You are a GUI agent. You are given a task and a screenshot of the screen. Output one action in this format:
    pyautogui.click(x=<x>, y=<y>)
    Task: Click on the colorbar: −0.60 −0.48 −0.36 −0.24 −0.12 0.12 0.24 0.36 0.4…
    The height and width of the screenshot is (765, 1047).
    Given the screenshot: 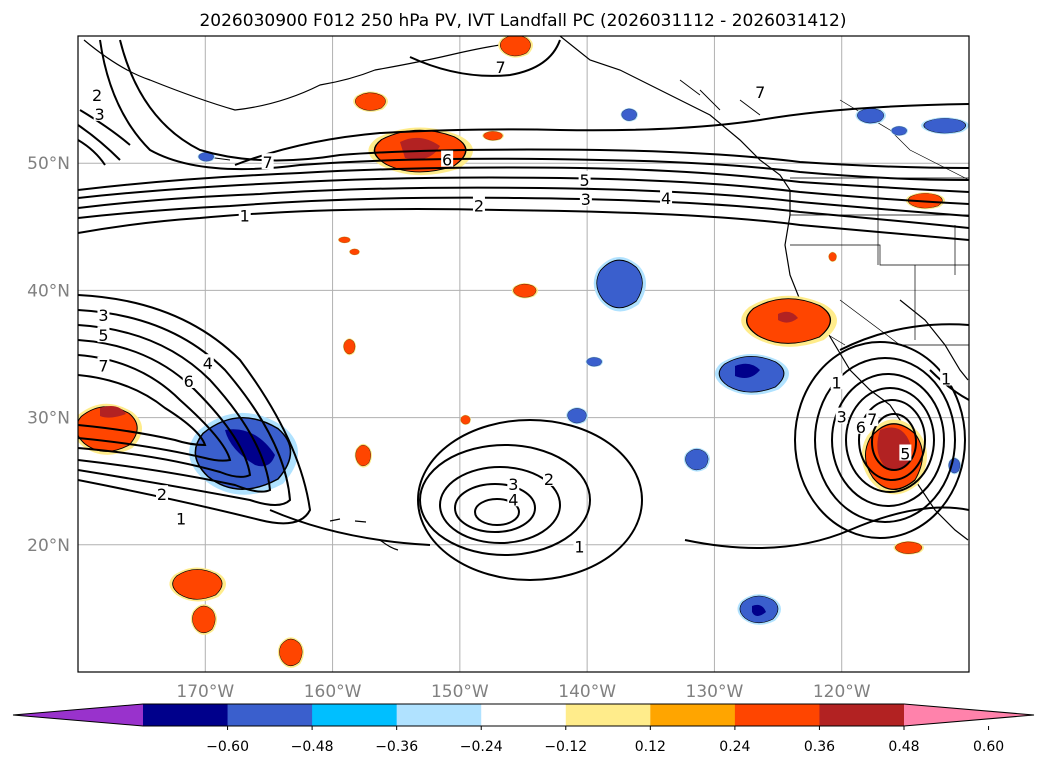 What is the action you would take?
    pyautogui.click(x=523, y=729)
    